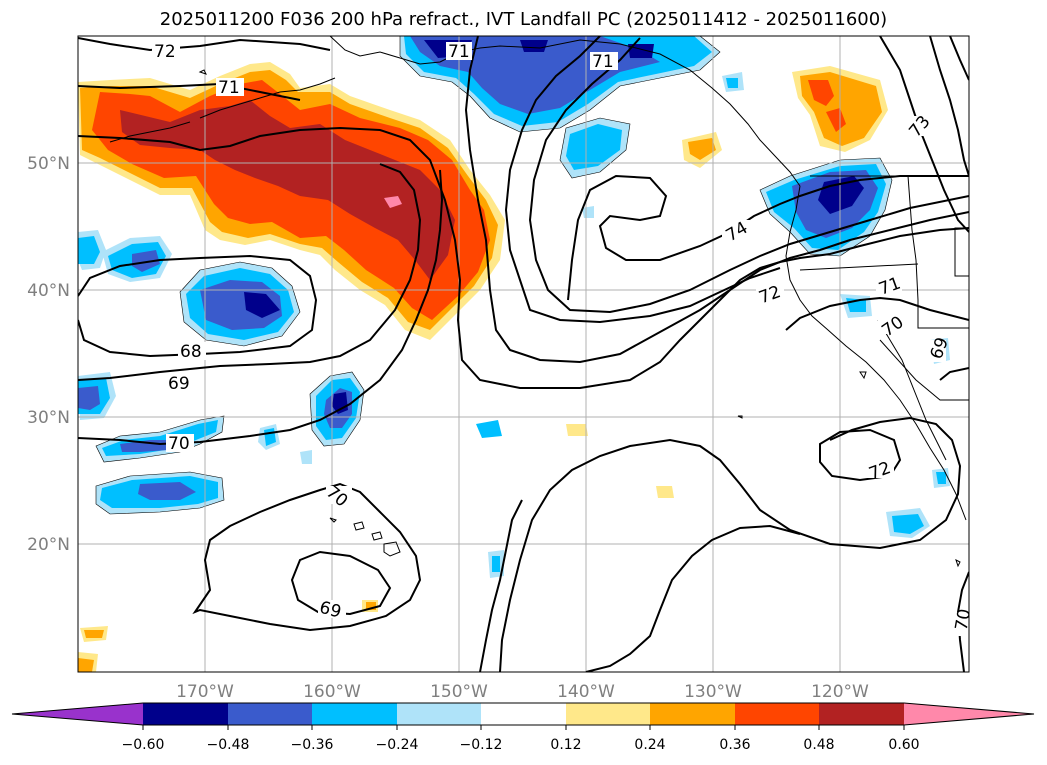 The height and width of the screenshot is (765, 1047). I want to click on longitude-labels: 170°W 160°W 150°W 140°W 130°W 120°W, so click(522, 692).